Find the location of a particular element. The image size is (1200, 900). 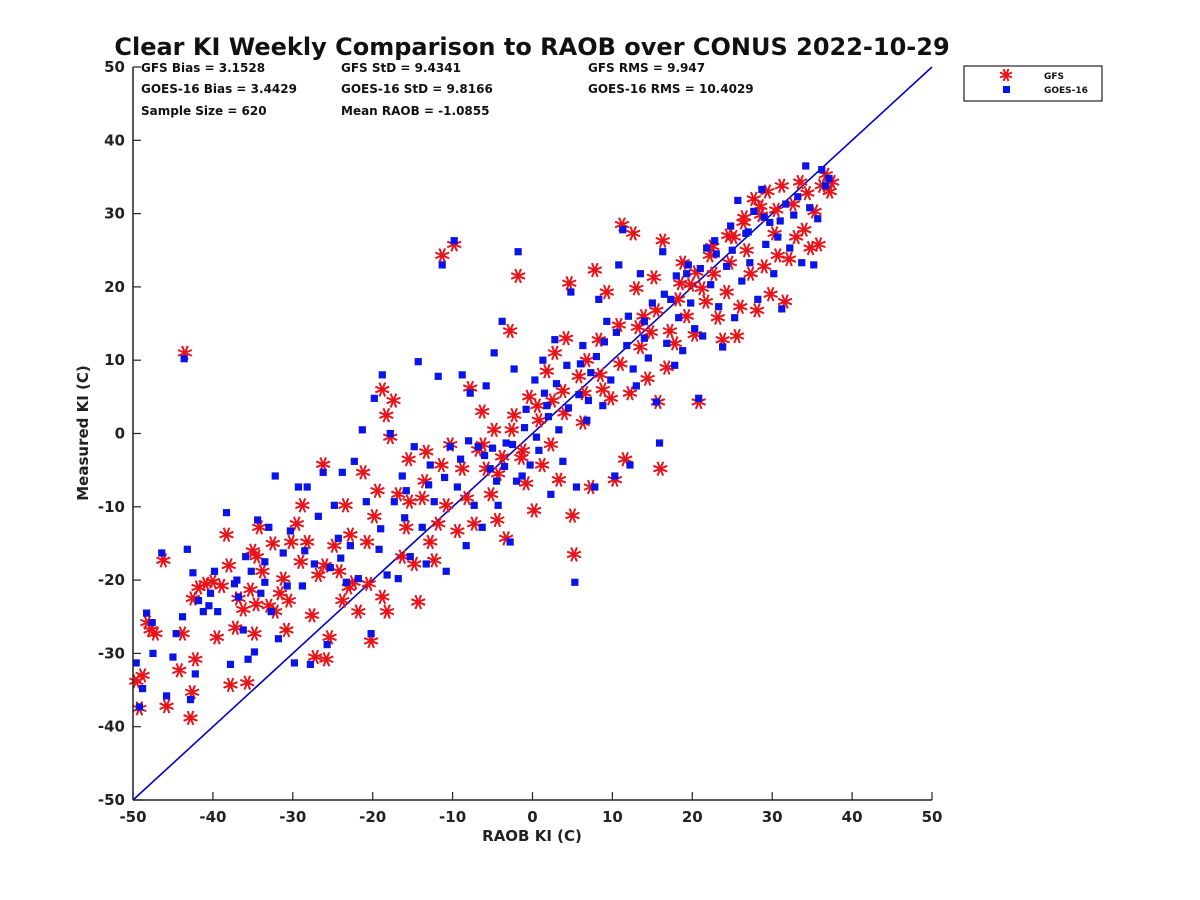

x-tick-label: -50 is located at coordinates (132, 817).